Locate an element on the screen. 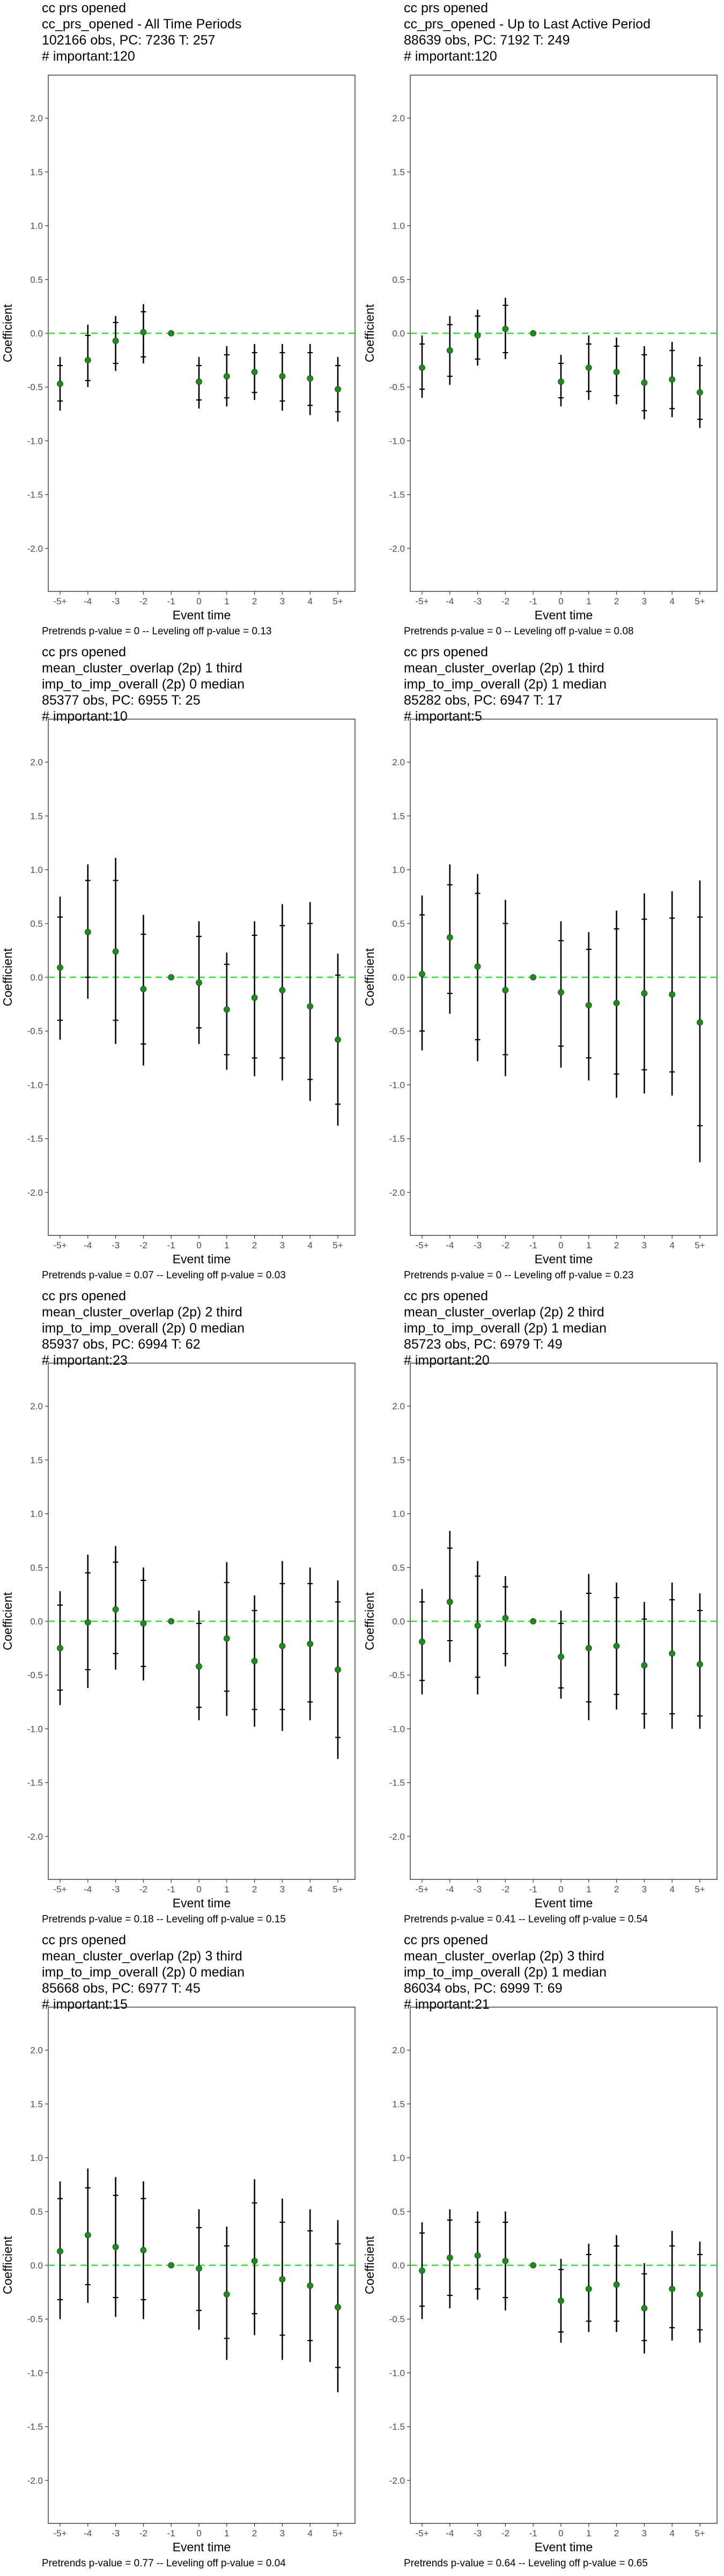  panel-title-line: # important:20 is located at coordinates (447, 1360).